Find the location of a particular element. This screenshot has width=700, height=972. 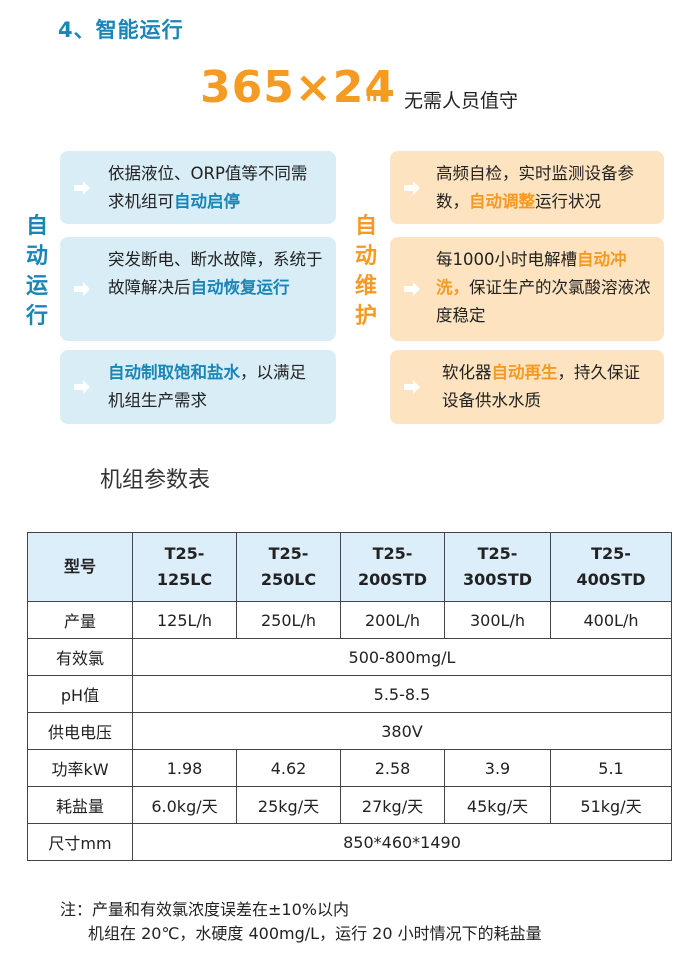

header-cell: T25- 200STD is located at coordinates (392, 567).